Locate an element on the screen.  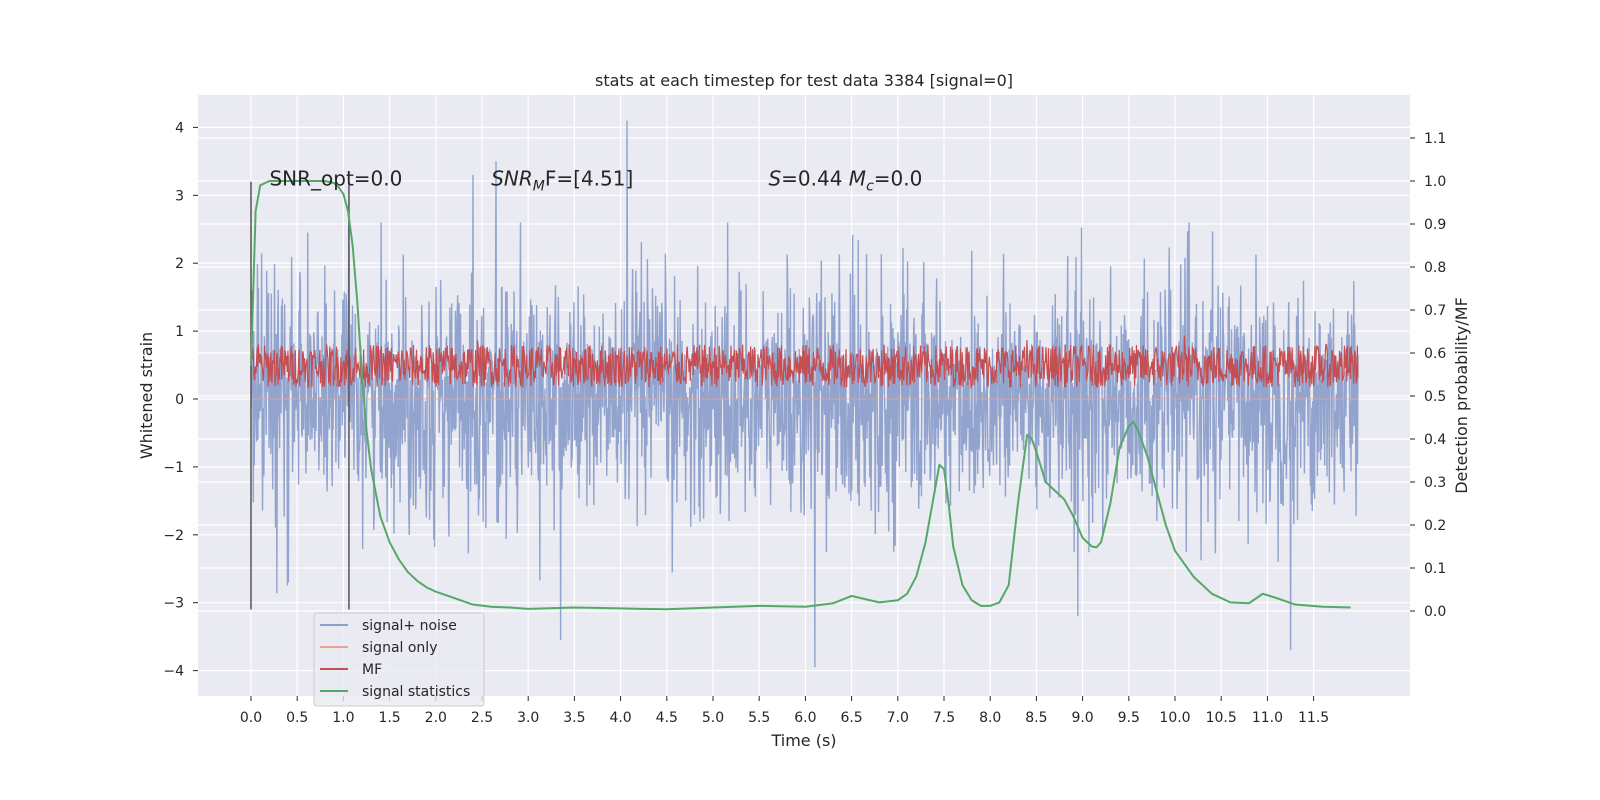
legend-label: signal only is located at coordinates (399, 648).